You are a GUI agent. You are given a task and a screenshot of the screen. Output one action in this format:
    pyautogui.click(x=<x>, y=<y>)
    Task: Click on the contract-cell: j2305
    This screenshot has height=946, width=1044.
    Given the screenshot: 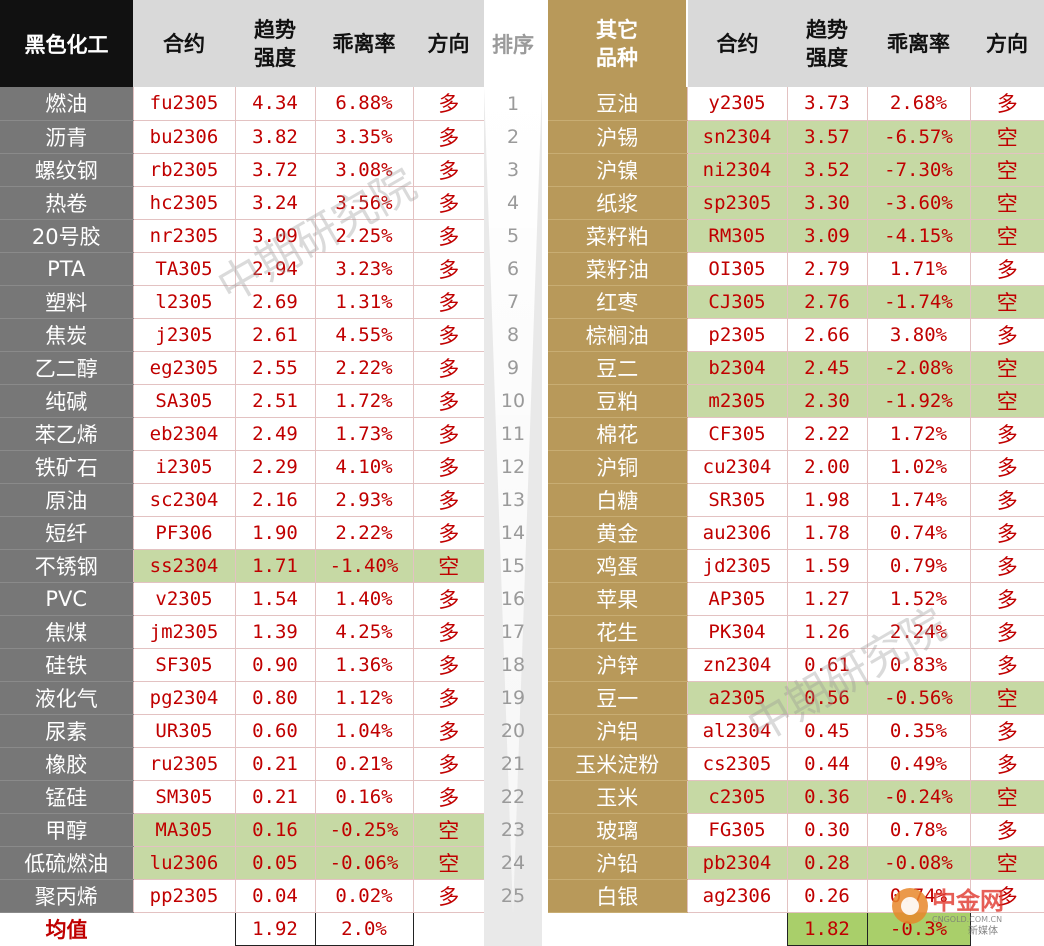 What is the action you would take?
    pyautogui.click(x=183, y=335)
    